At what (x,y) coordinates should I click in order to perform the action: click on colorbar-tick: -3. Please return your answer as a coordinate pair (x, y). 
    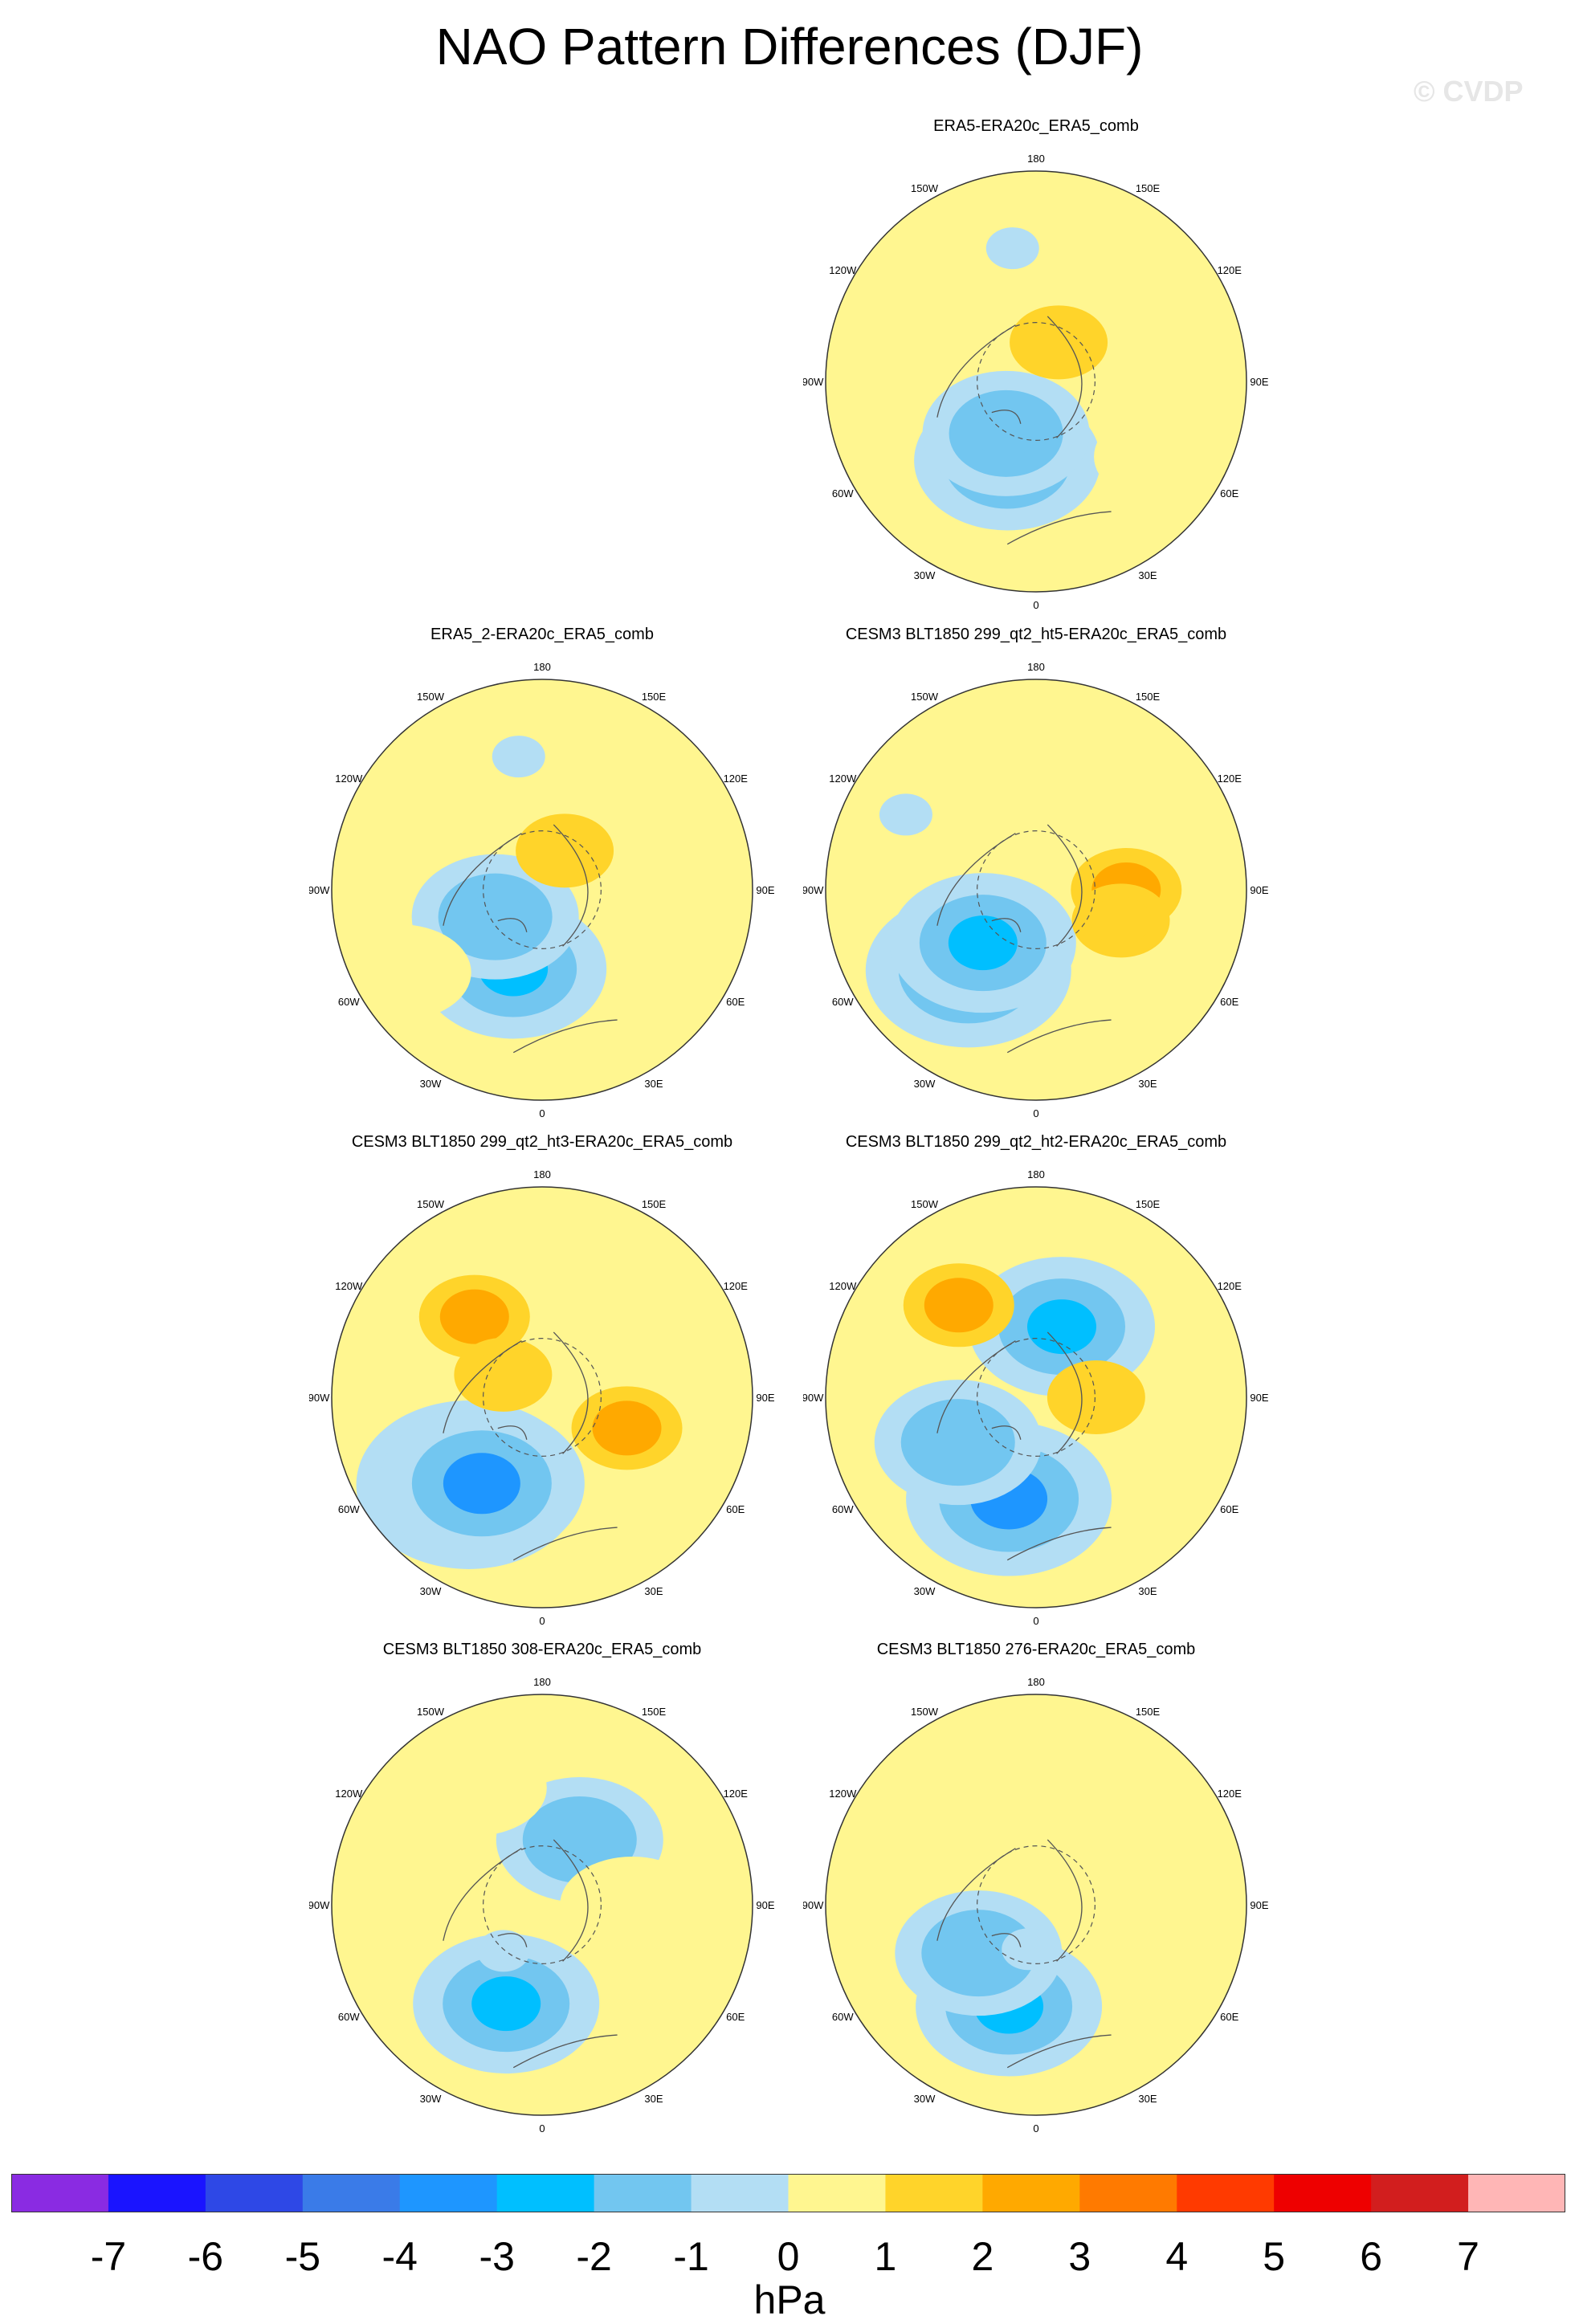
    Looking at the image, I should click on (497, 2257).